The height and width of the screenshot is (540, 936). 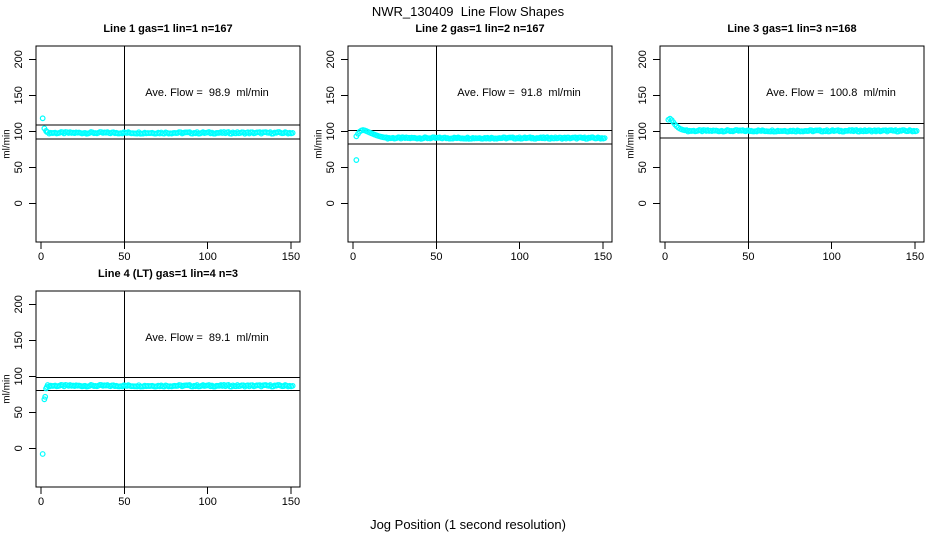 I want to click on panel-title: Line 1 gas=1 lin=1 n=167, so click(x=168, y=29).